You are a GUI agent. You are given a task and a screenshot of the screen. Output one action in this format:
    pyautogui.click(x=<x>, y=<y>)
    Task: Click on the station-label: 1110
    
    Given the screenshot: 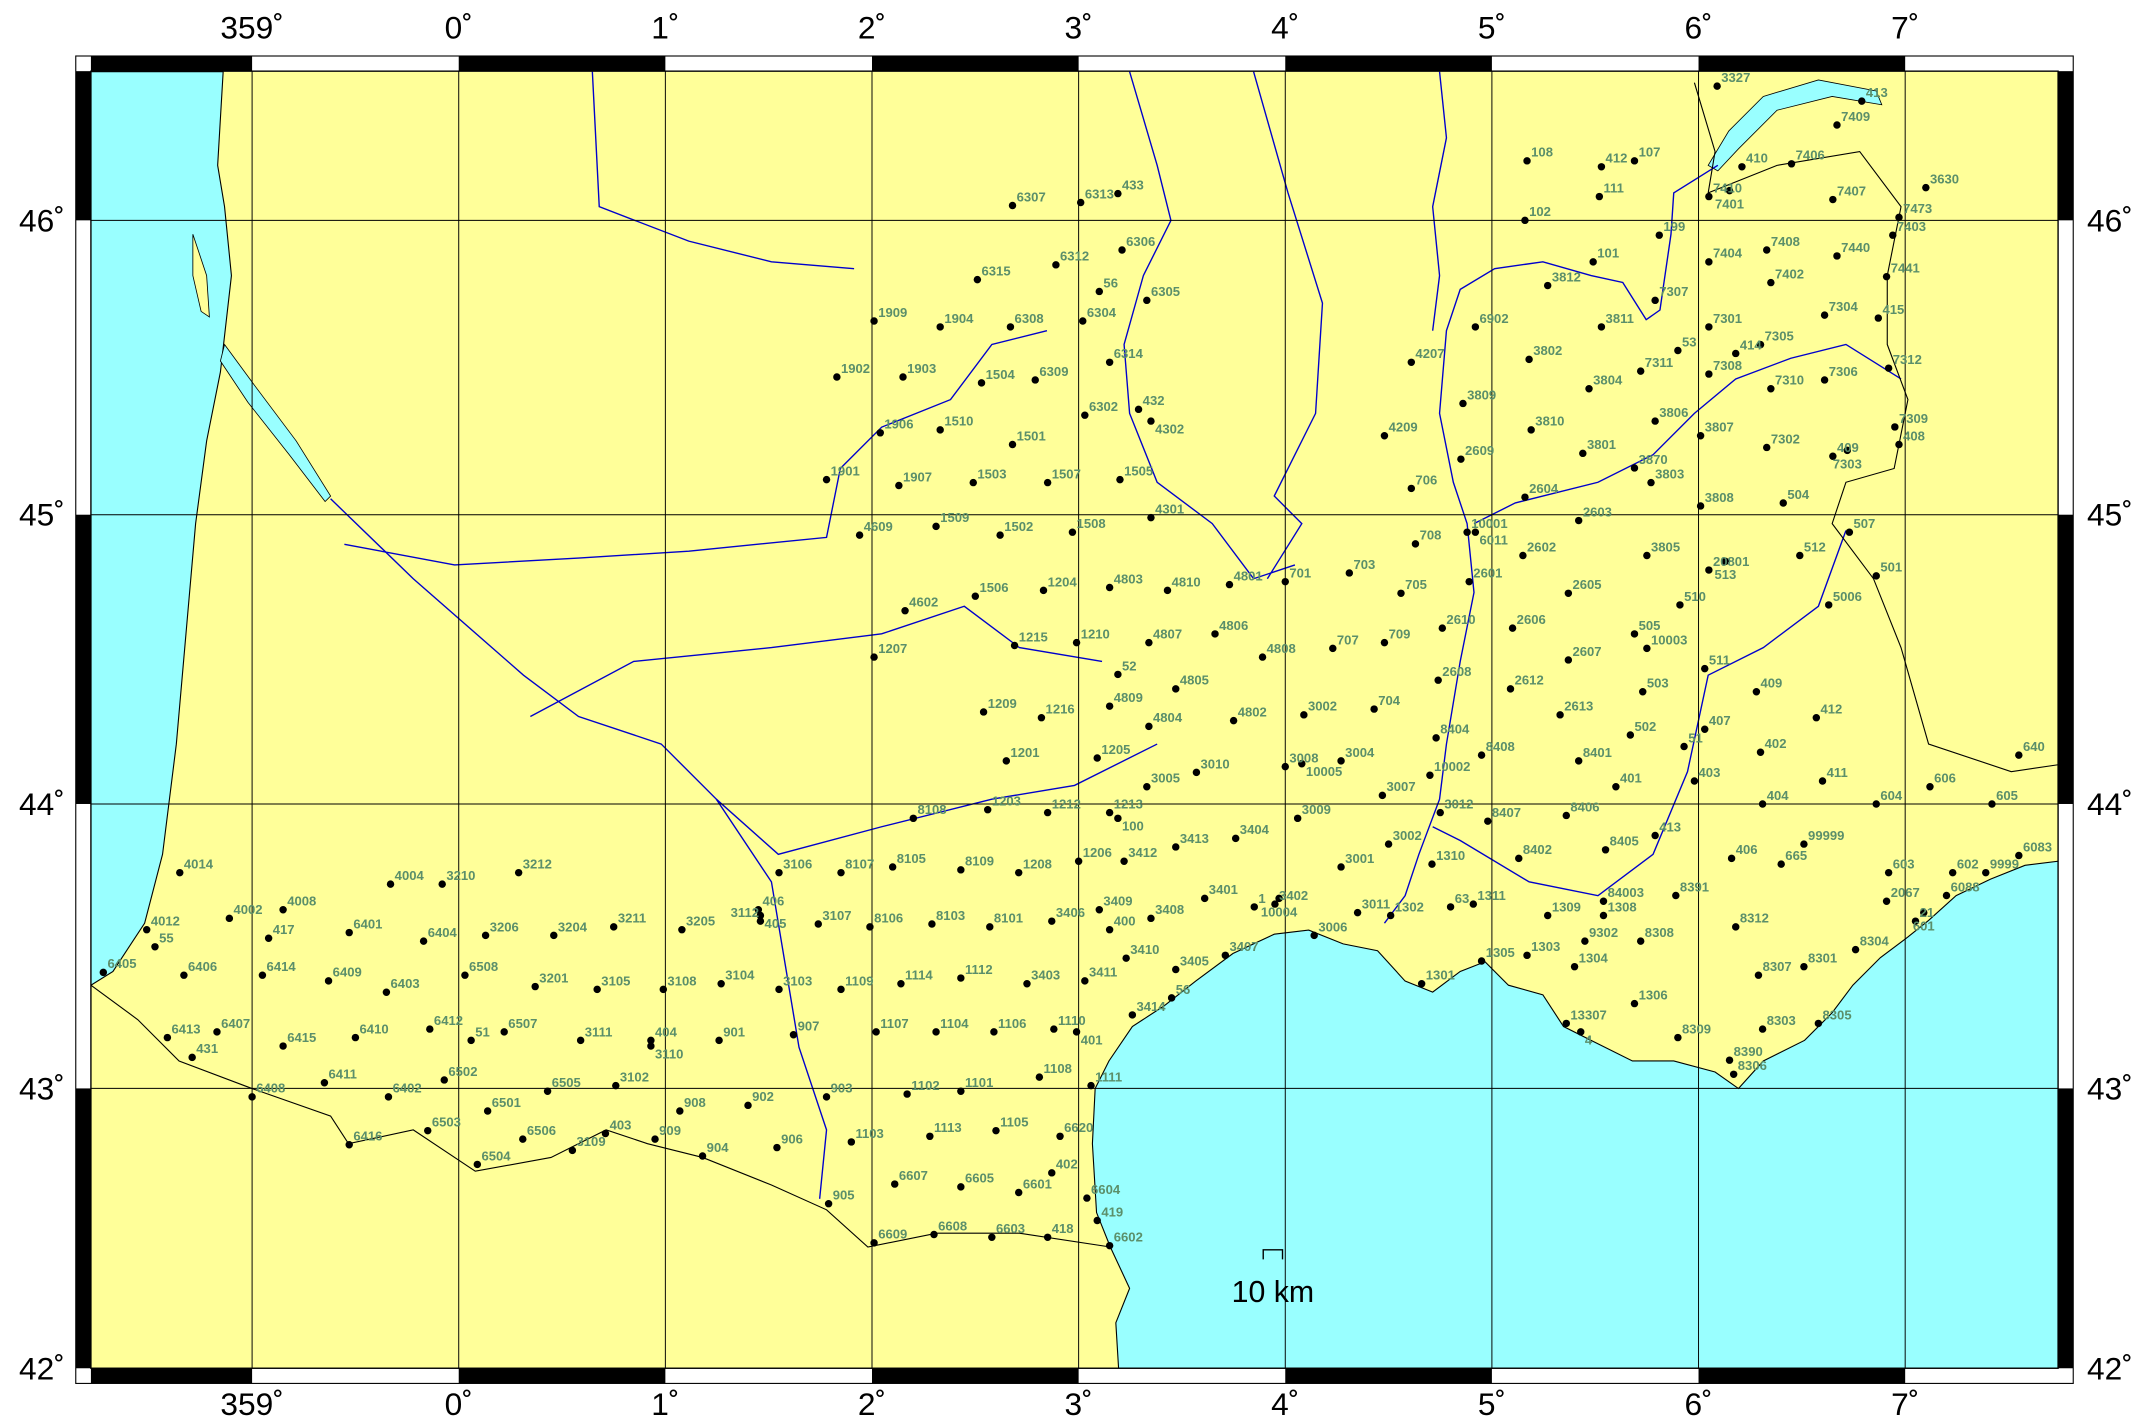 What is the action you would take?
    pyautogui.click(x=1072, y=1020)
    